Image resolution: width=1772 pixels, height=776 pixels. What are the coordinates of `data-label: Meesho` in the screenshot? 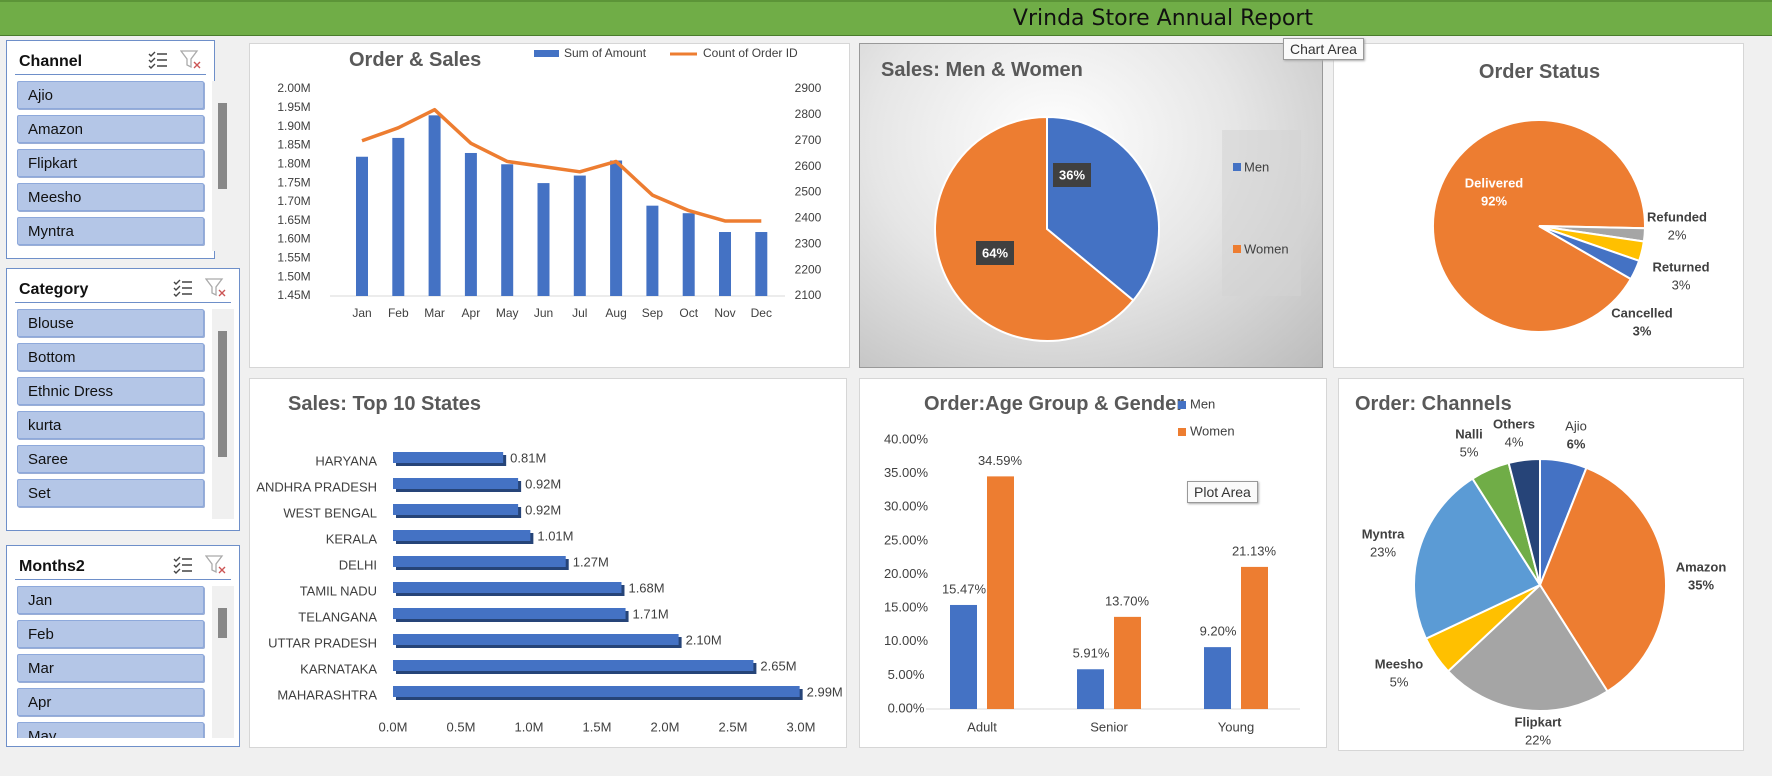 It's located at (1399, 663).